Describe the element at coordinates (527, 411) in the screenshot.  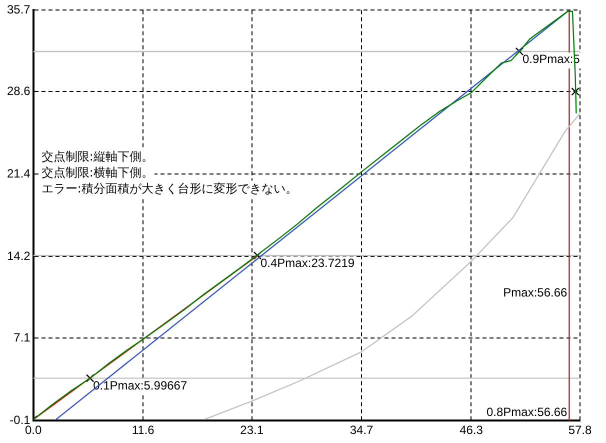
I see `annotation: 0.8Pmax:56.66` at that location.